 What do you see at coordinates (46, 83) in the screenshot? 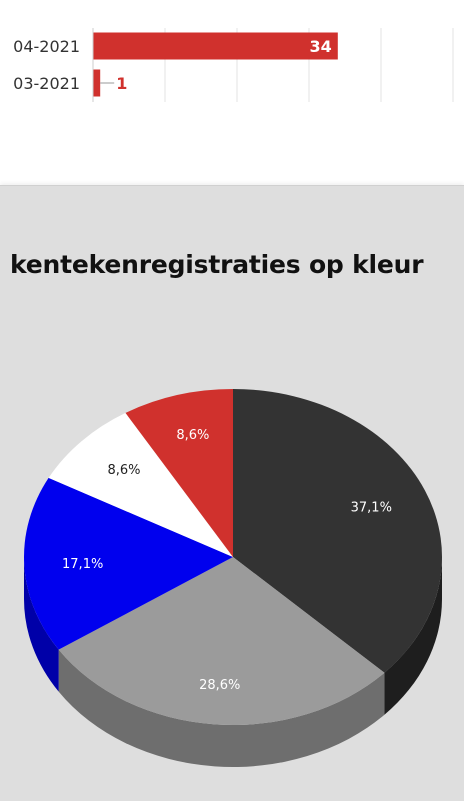
I see `bar-category-label: 03-2021` at bounding box center [46, 83].